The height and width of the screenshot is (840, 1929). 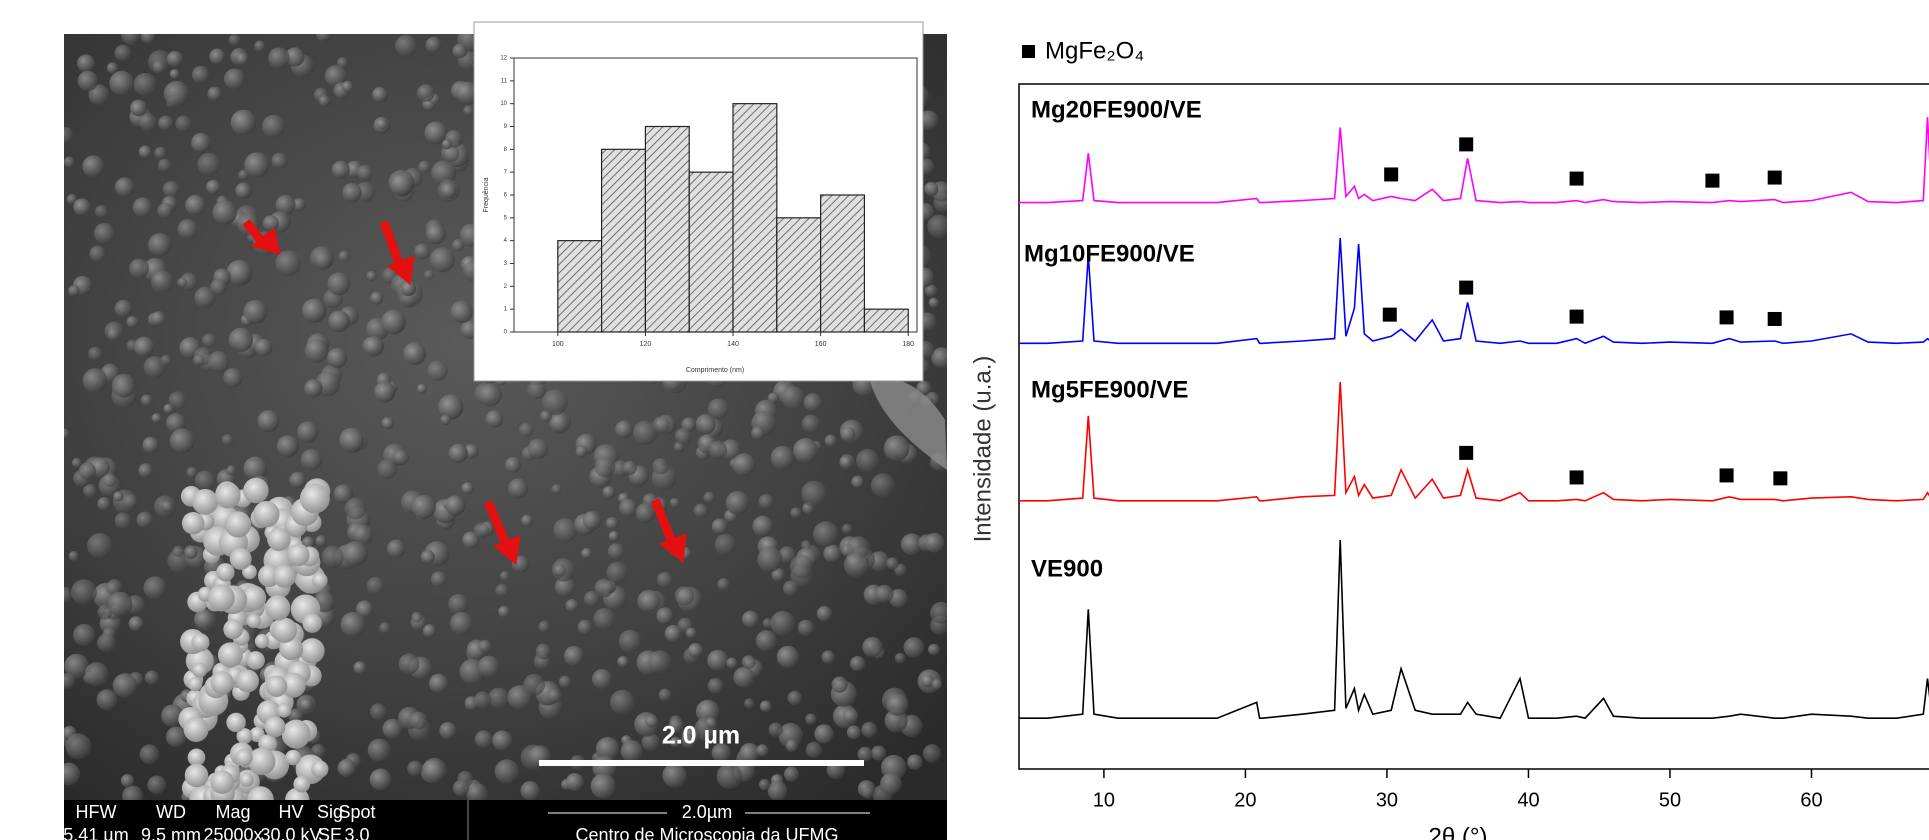 What do you see at coordinates (290, 832) in the screenshot?
I see `info-value: 30.0 kV` at bounding box center [290, 832].